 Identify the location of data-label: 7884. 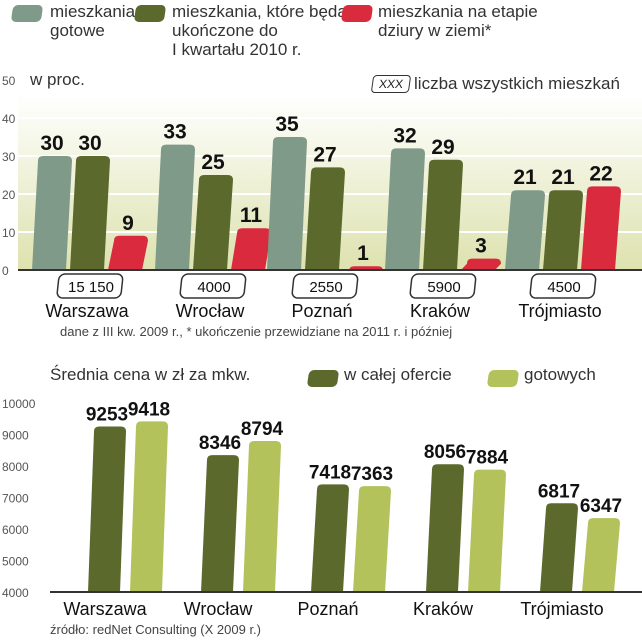
(487, 458).